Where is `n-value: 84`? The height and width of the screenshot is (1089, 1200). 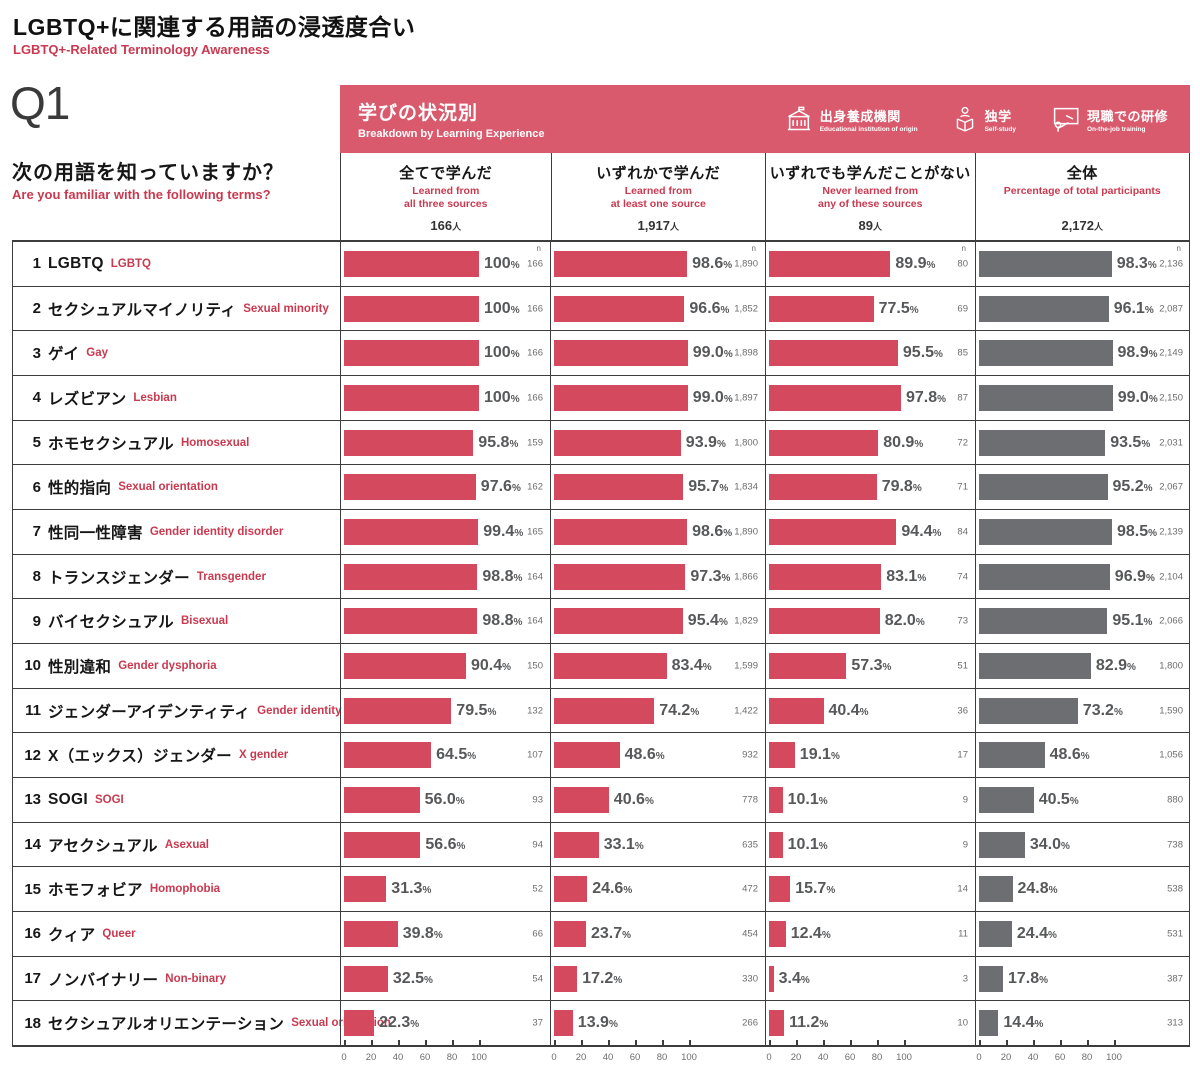
n-value: 84 is located at coordinates (962, 532).